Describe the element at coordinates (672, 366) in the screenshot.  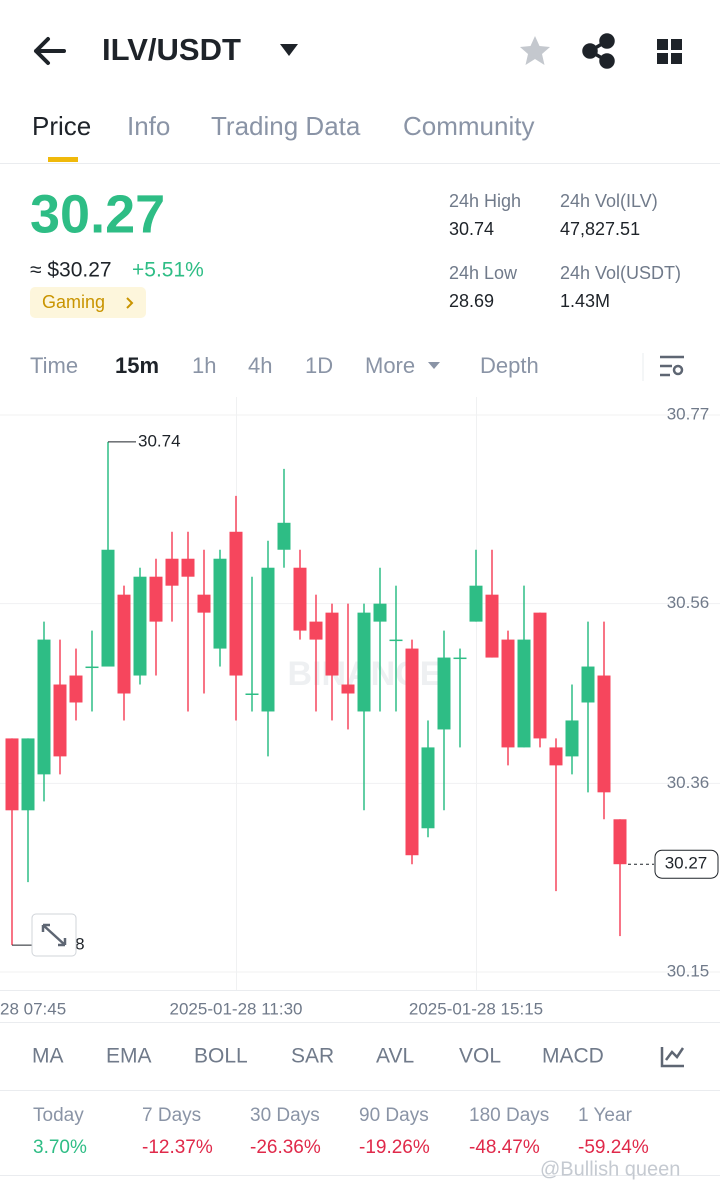
I see `chart-settings-icon` at that location.